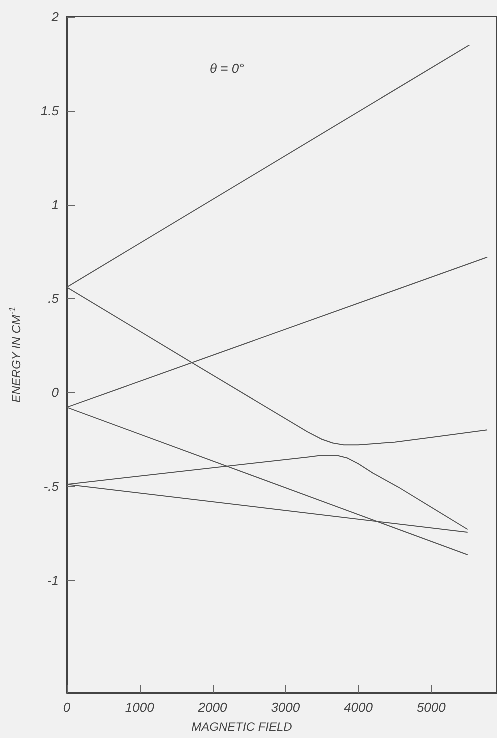 This screenshot has height=738, width=497. Describe the element at coordinates (50, 110) in the screenshot. I see `y-tick-label: 1.5` at that location.